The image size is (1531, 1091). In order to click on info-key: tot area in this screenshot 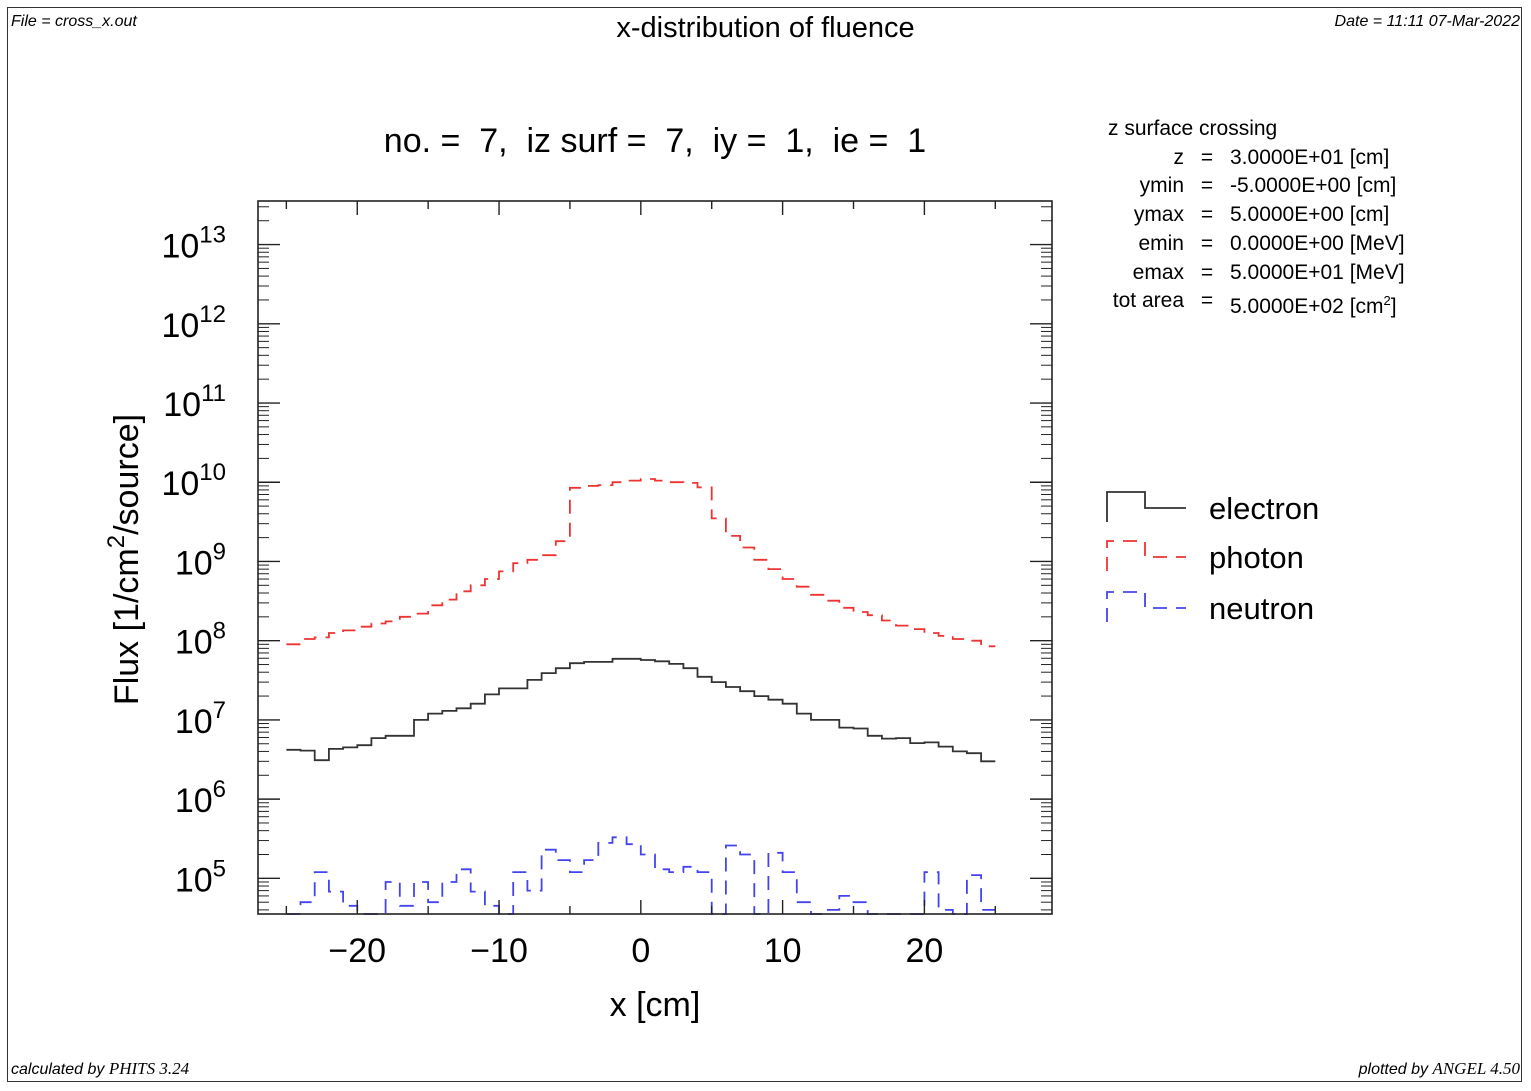, I will do `click(1148, 301)`.